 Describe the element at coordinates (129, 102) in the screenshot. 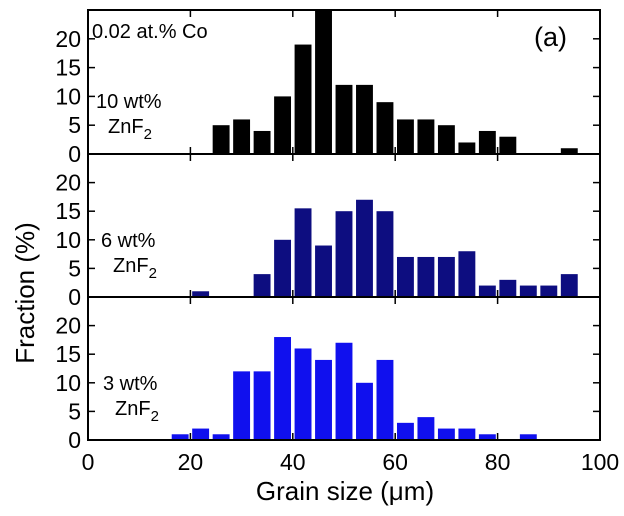

I see `series-label-concentration: 10 wt%` at that location.